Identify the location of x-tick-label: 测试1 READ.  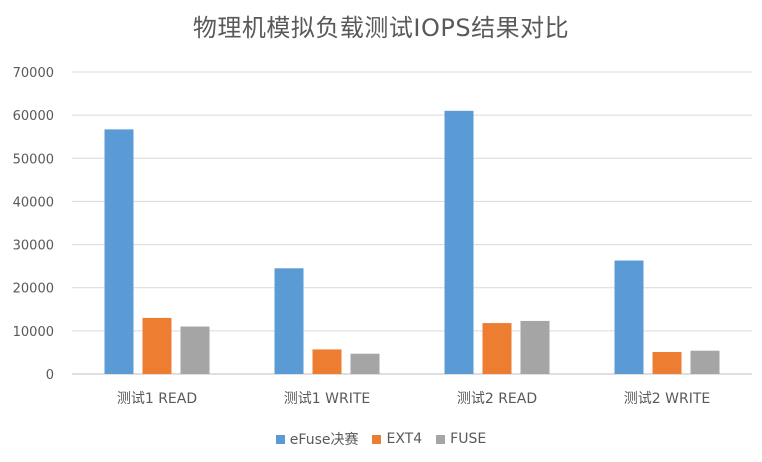
(157, 399).